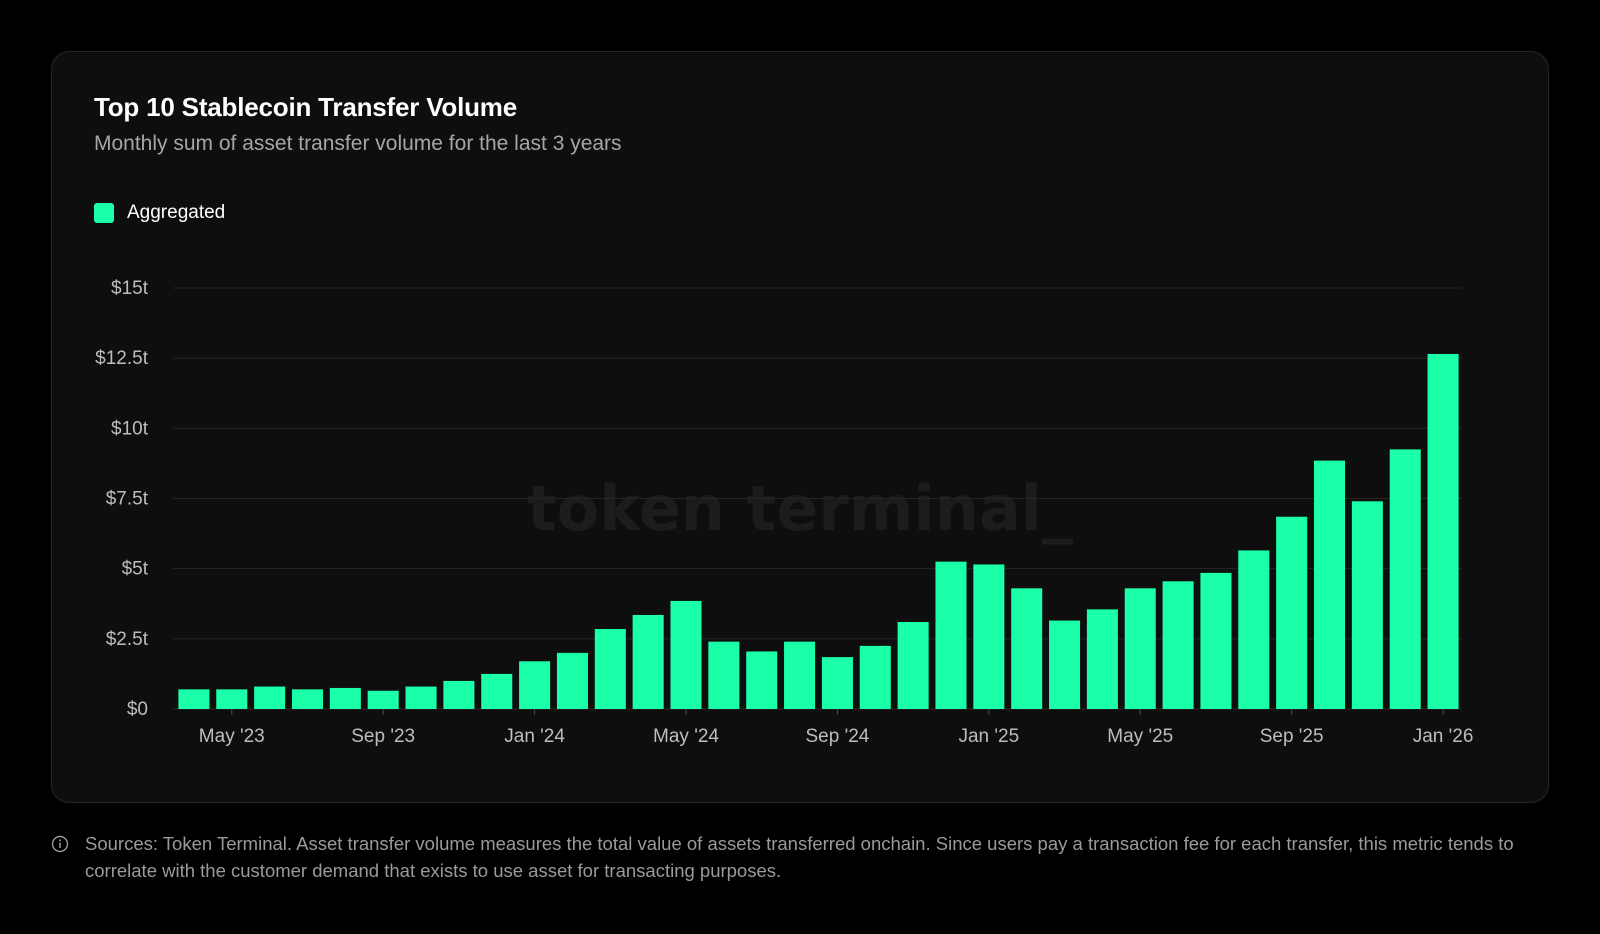 The width and height of the screenshot is (1600, 934). I want to click on y-axis-tick-labels: $0 $2.5t $5t $7.5t $10t $12.5t $15t, so click(122, 499).